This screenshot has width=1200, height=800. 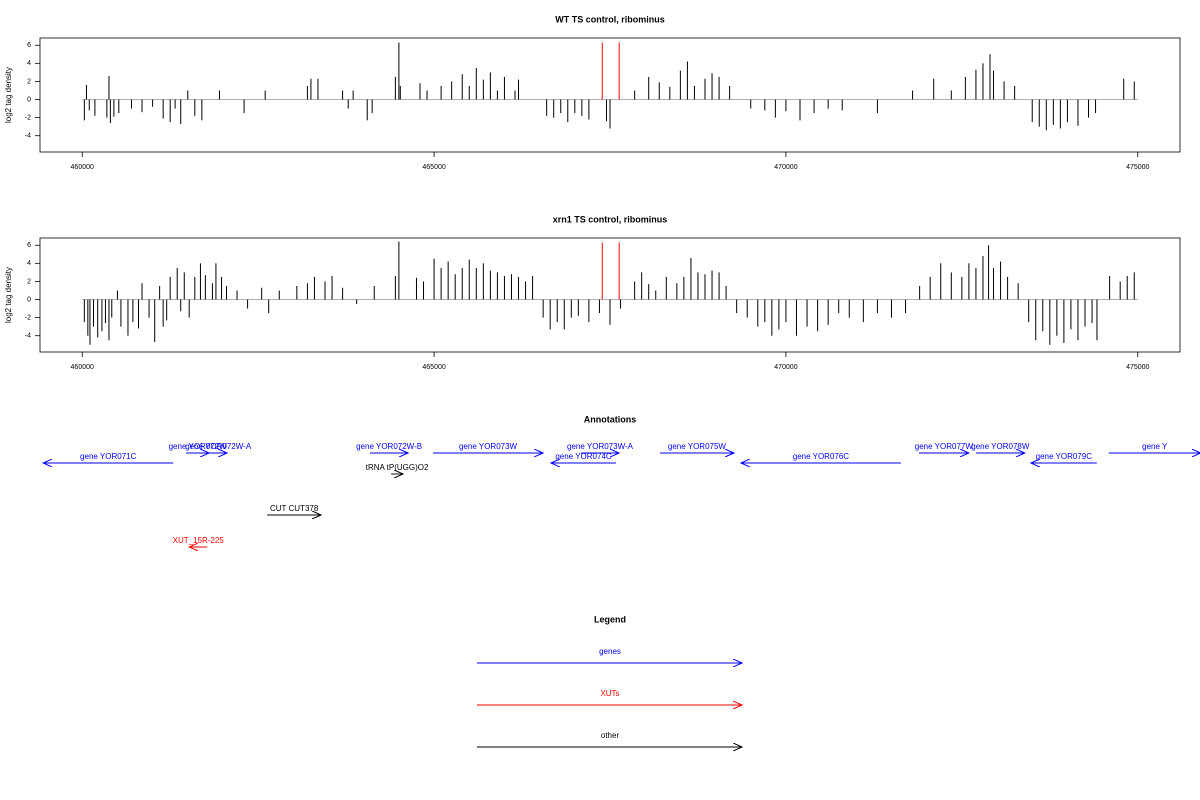 What do you see at coordinates (609, 693) in the screenshot?
I see `legend-label: XUTs` at bounding box center [609, 693].